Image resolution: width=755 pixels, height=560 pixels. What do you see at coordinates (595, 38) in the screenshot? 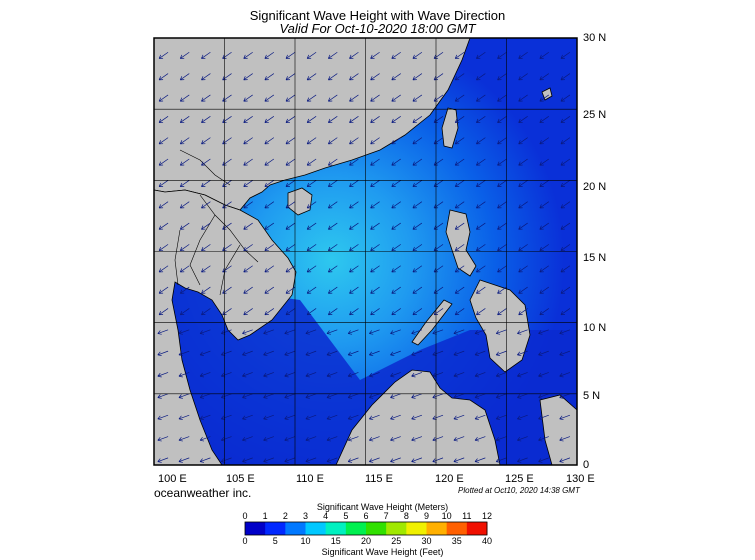
I see `lat-label-30: 30 N` at bounding box center [595, 38].